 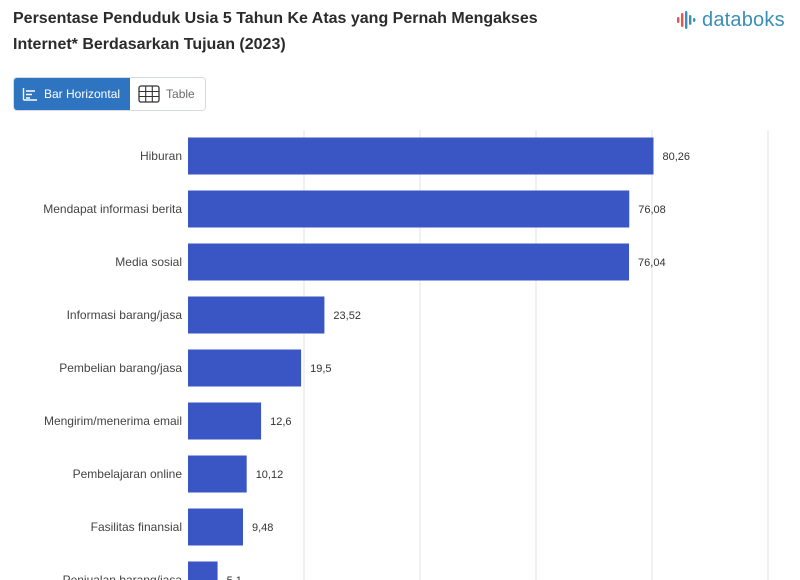 What do you see at coordinates (320, 369) in the screenshot?
I see `value-label: 19,5` at bounding box center [320, 369].